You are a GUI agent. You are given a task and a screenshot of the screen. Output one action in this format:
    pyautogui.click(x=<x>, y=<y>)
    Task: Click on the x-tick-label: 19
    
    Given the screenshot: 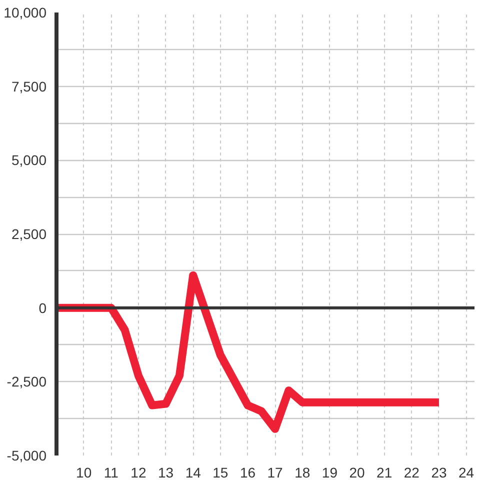 What is the action you would take?
    pyautogui.click(x=330, y=472)
    